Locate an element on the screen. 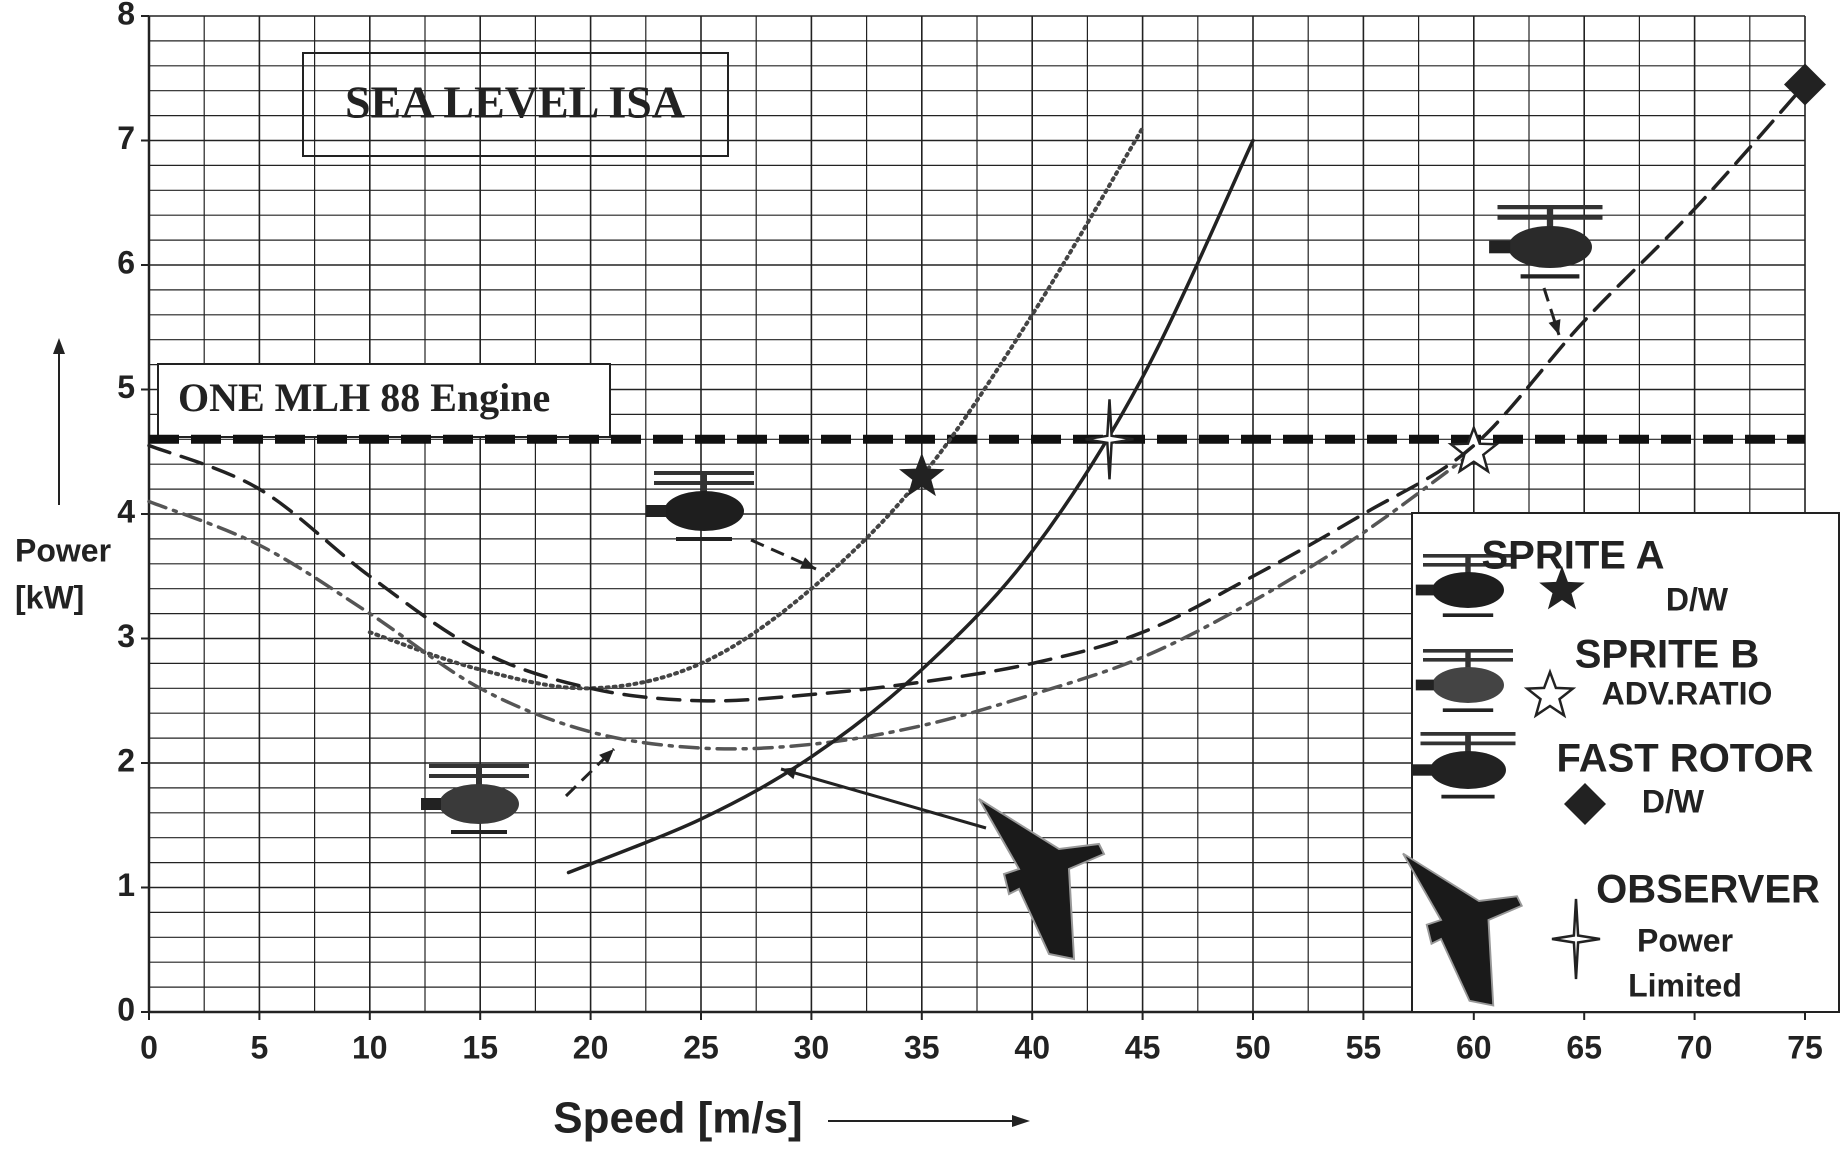 The image size is (1841, 1153). open-star-marker is located at coordinates (1474, 449).